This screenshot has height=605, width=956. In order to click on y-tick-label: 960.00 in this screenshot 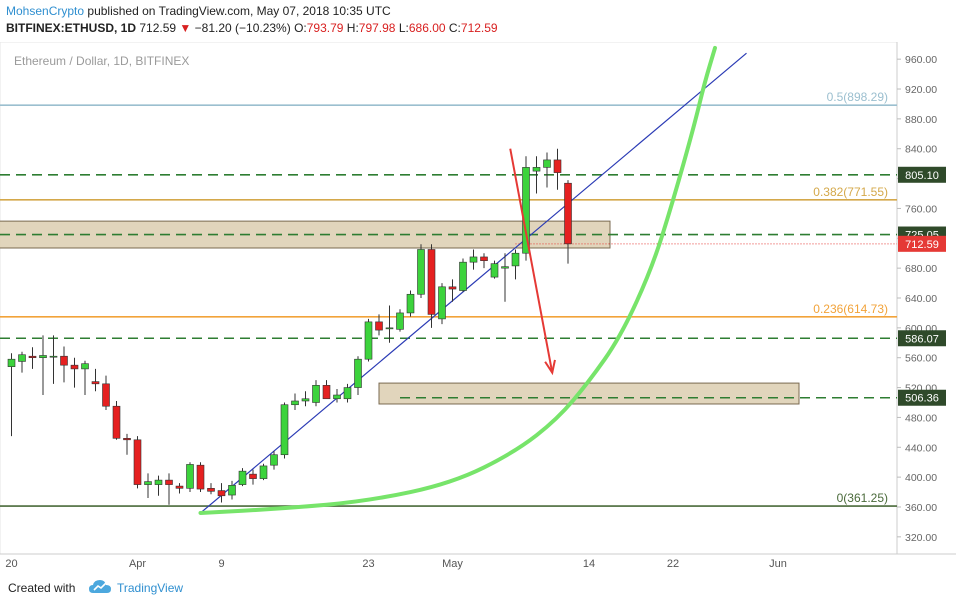, I will do `click(921, 60)`.